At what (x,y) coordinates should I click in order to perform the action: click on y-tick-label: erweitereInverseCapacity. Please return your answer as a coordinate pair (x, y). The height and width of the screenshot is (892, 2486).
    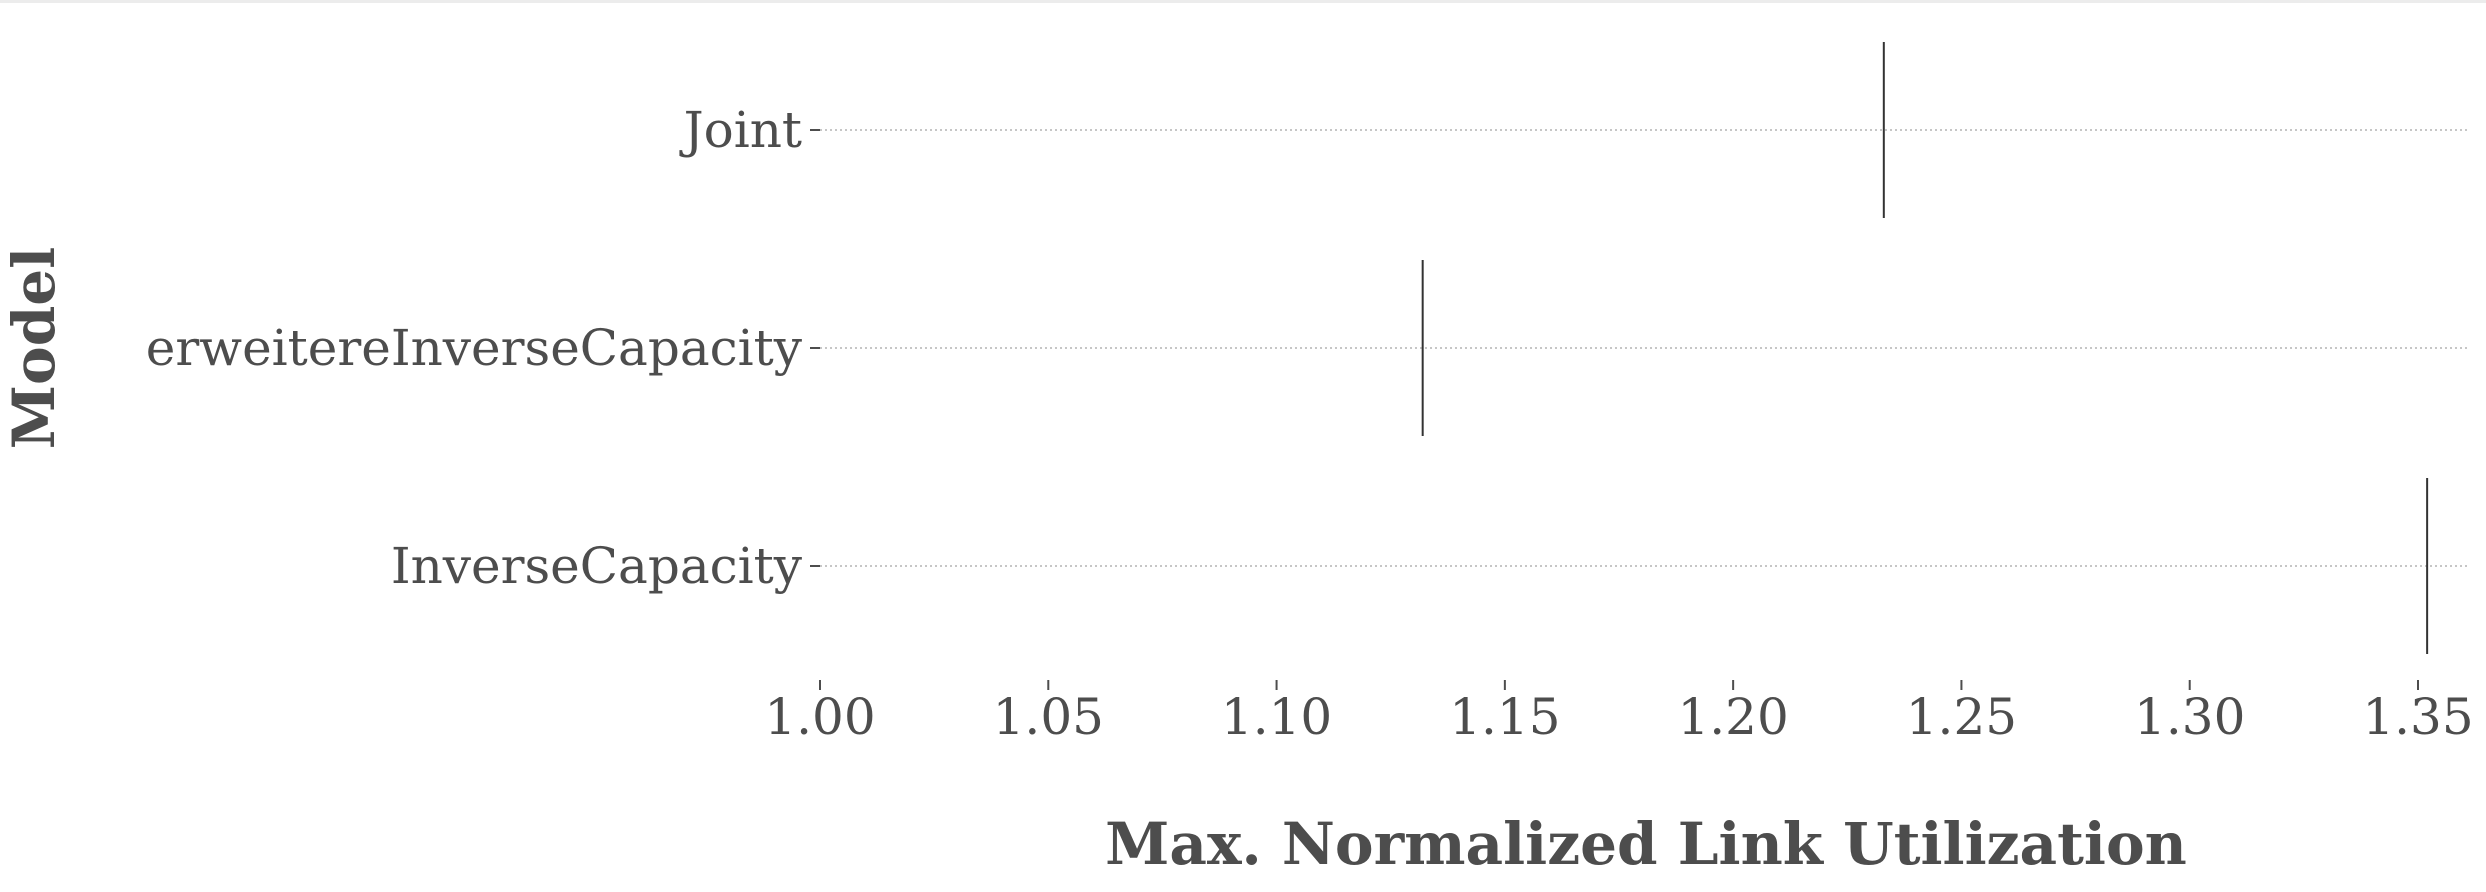
    Looking at the image, I should click on (474, 348).